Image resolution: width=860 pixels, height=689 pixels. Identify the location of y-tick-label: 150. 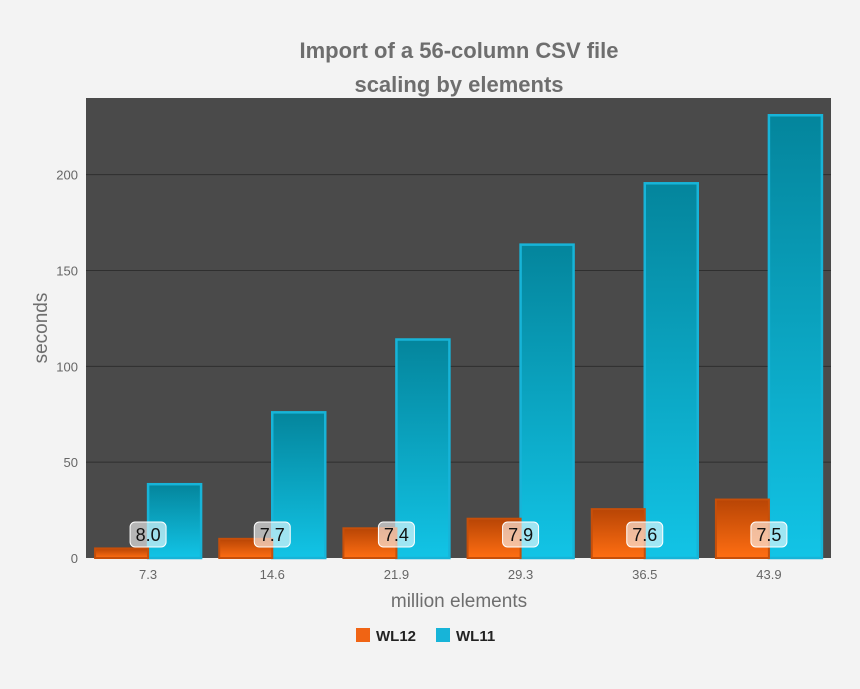
(67, 271).